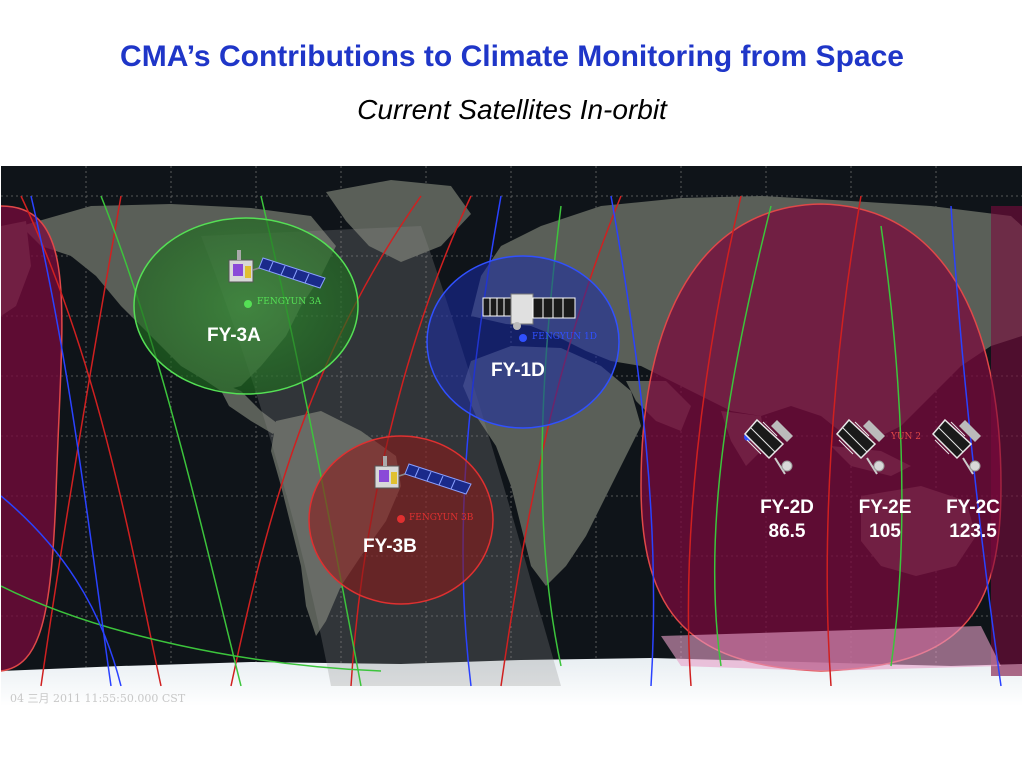 This screenshot has width=1024, height=768. What do you see at coordinates (885, 531) in the screenshot?
I see `fy2e-longitude: 105` at bounding box center [885, 531].